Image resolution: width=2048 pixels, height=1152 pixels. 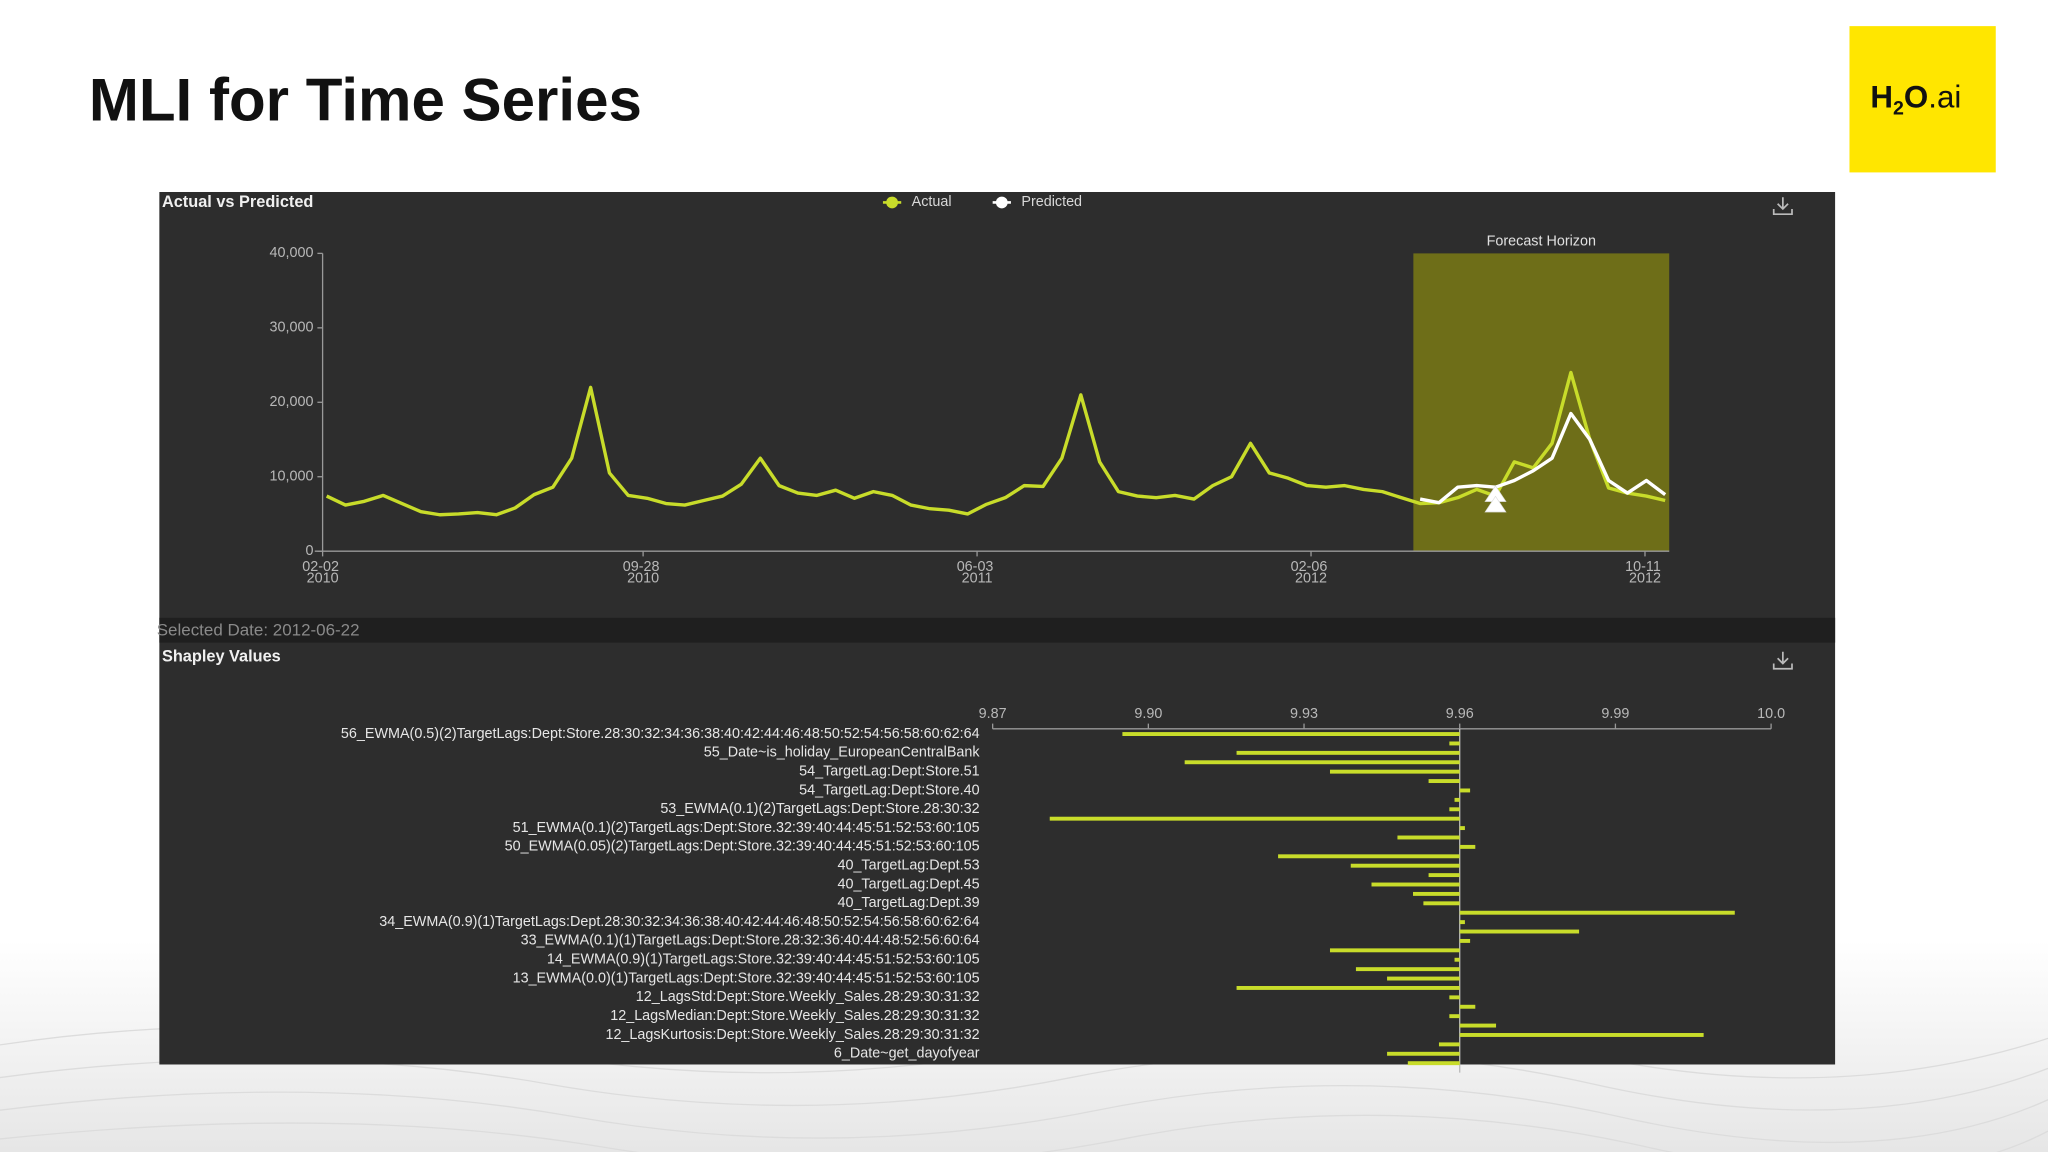 What do you see at coordinates (292, 477) in the screenshot?
I see `y-tick-label: 10,000` at bounding box center [292, 477].